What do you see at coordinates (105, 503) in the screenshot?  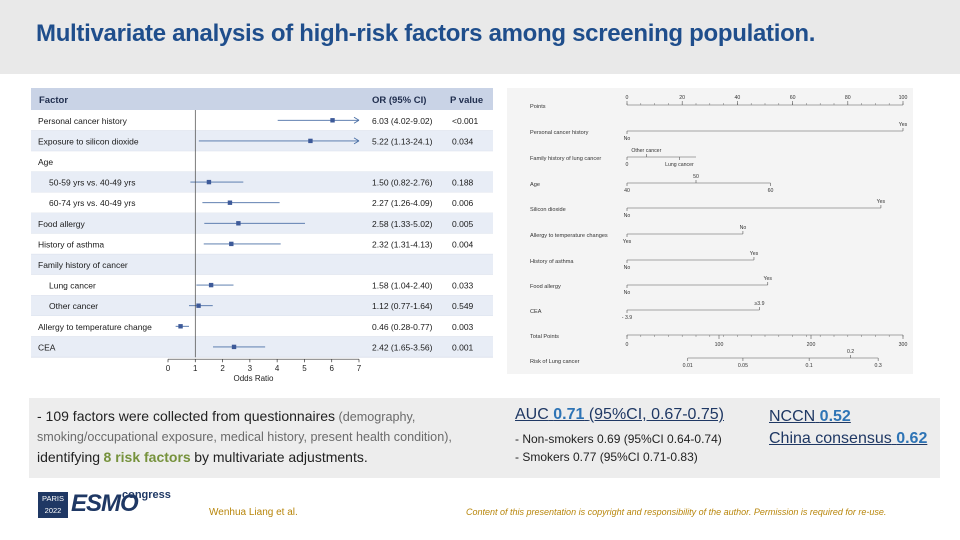 I see `logo-brand: ESMO` at bounding box center [105, 503].